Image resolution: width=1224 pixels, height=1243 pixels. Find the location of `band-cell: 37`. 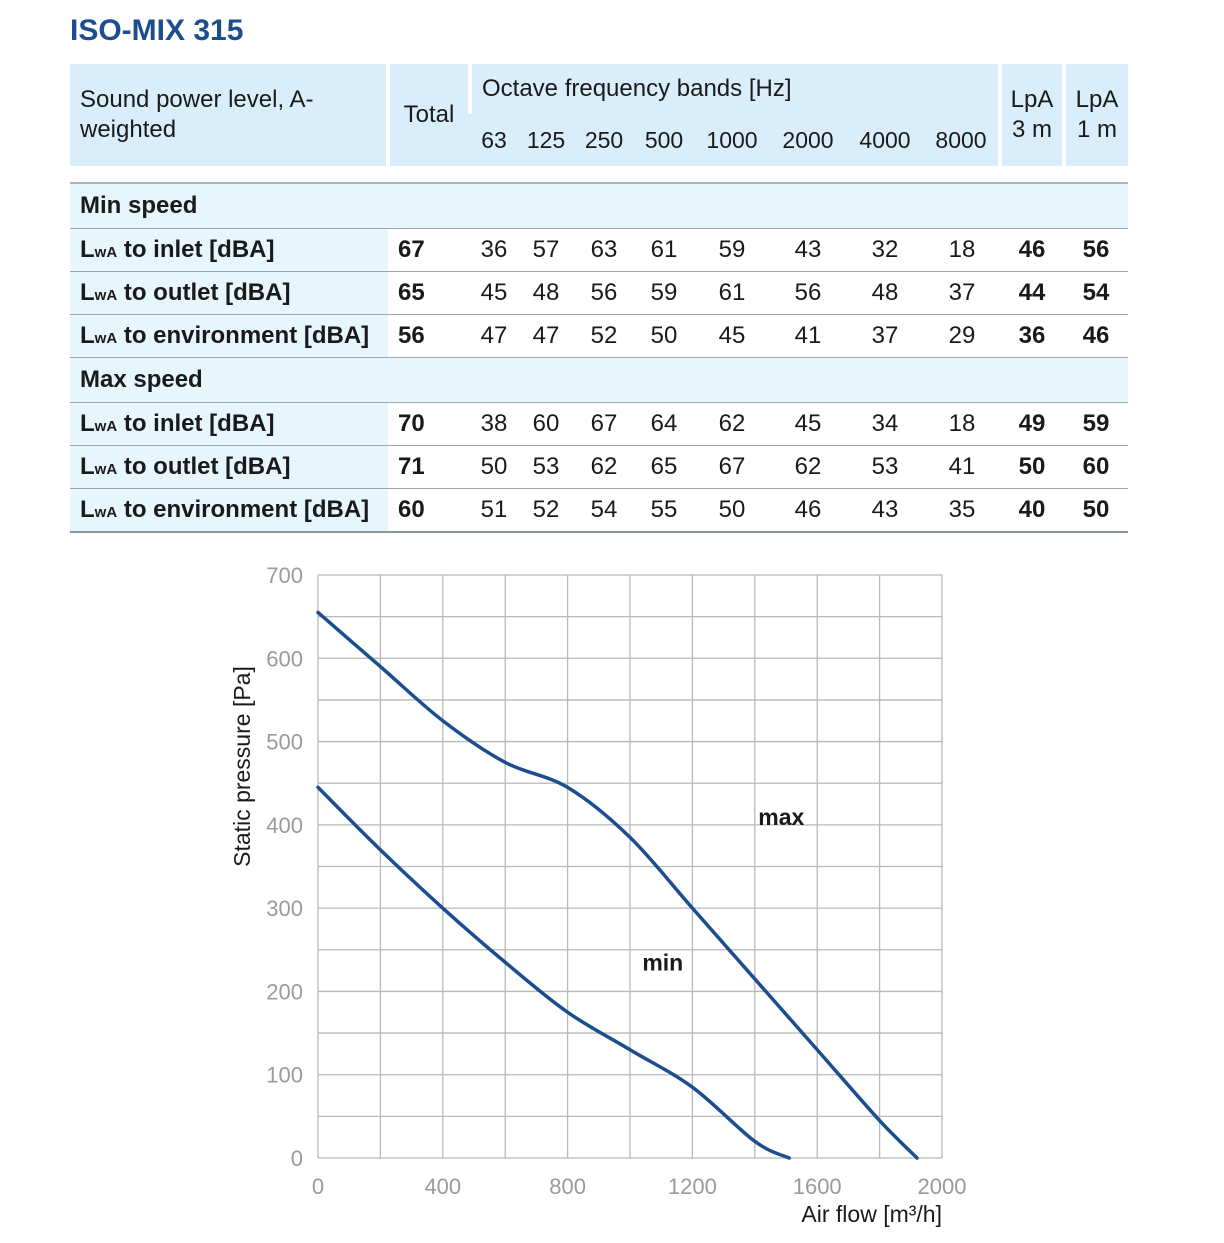

band-cell: 37 is located at coordinates (962, 293).